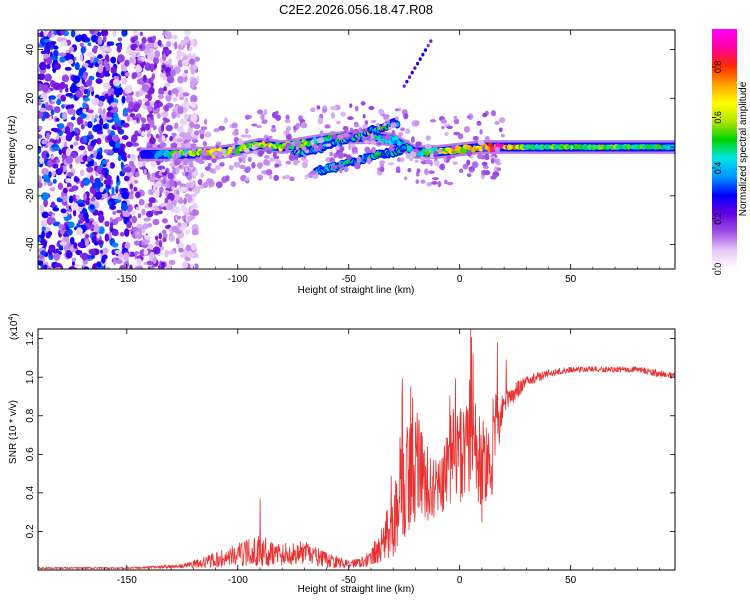 This screenshot has height=600, width=750. What do you see at coordinates (718, 218) in the screenshot?
I see `colorbar-tick-label: 0.2` at bounding box center [718, 218].